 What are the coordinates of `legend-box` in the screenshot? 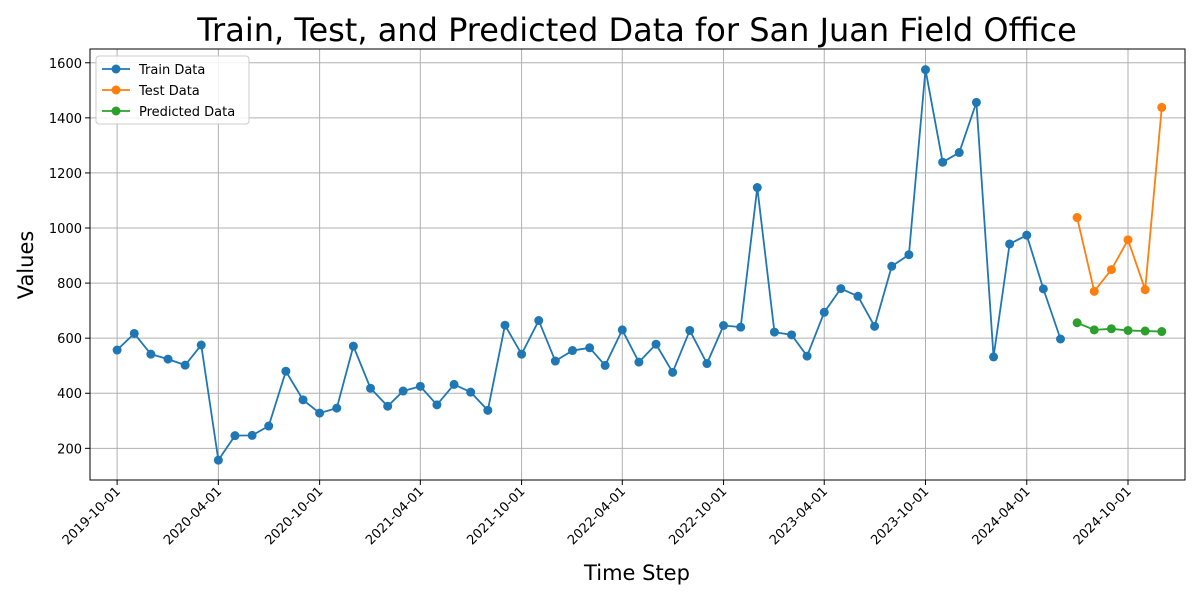 It's located at (172, 90).